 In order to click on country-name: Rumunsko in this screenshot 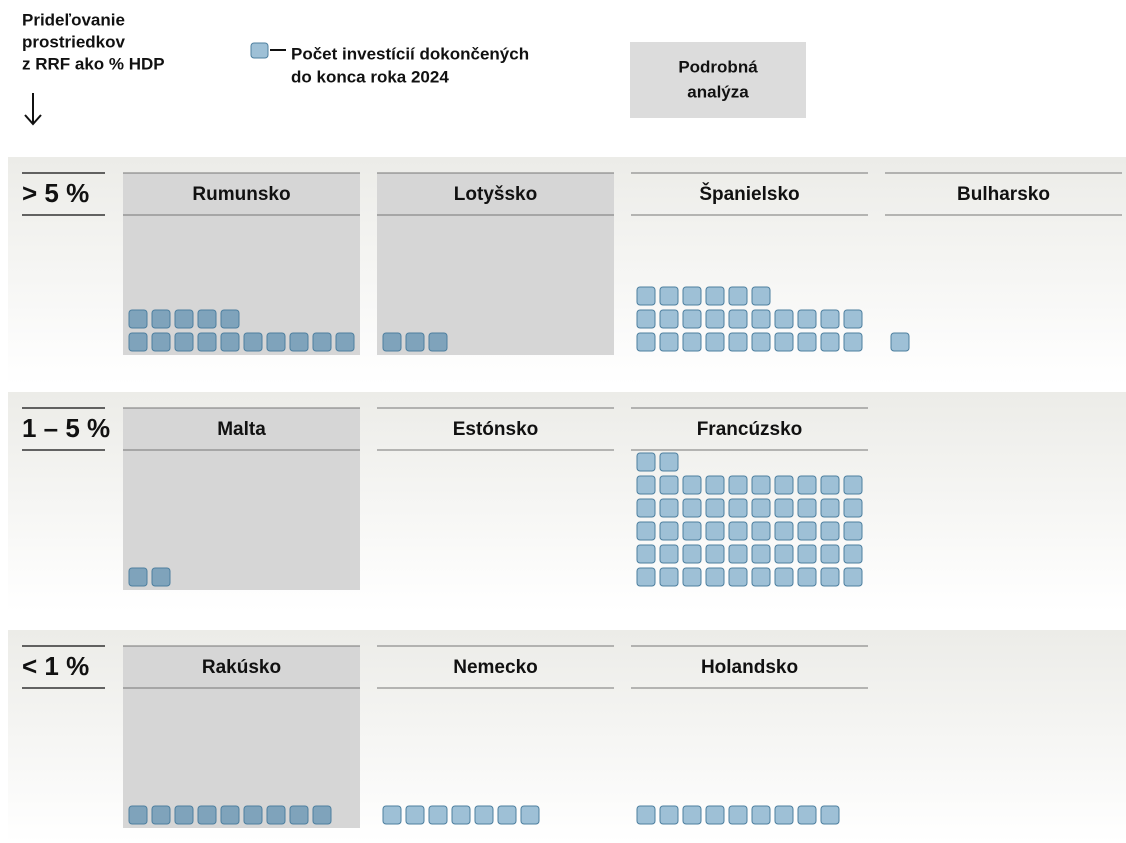, I will do `click(241, 194)`.